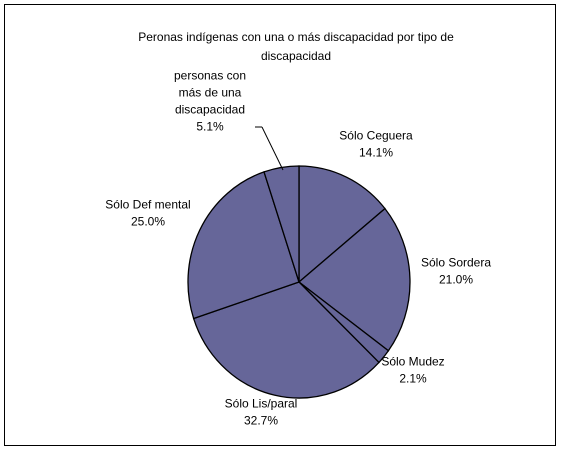 This screenshot has width=565, height=454. Describe the element at coordinates (210, 110) in the screenshot. I see `slice-name-label: discapacidad` at that location.